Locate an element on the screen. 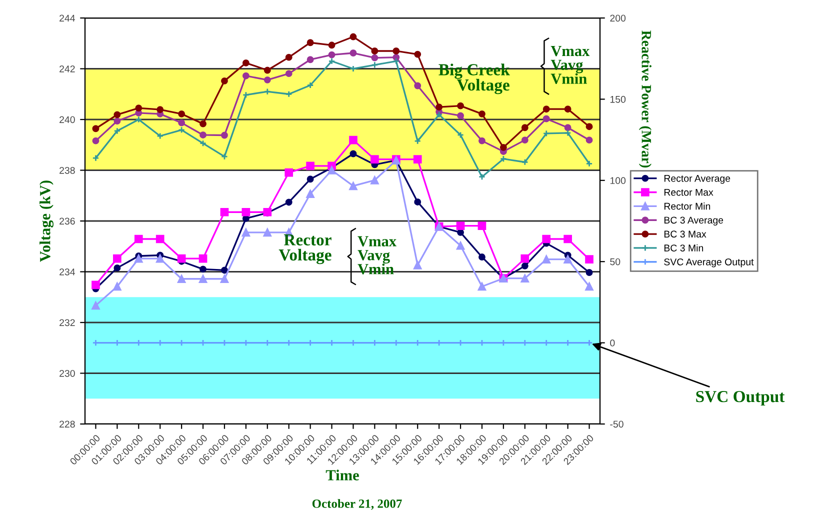  y-tick-label: 234 is located at coordinates (67, 272).